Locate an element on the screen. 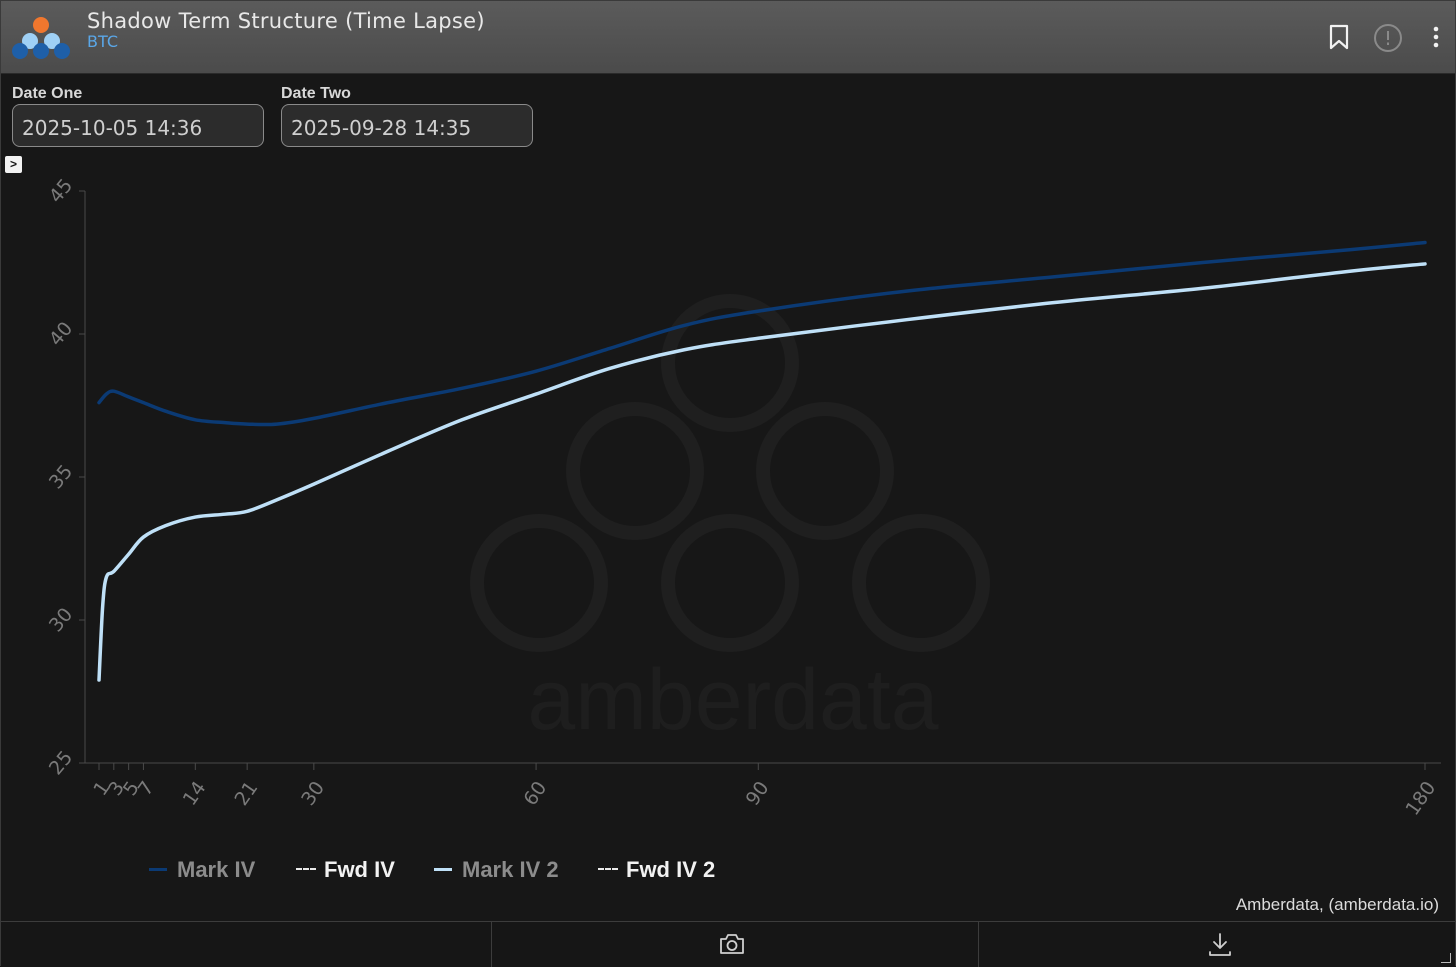 The width and height of the screenshot is (1456, 967). app-logo-icon is located at coordinates (41, 38).